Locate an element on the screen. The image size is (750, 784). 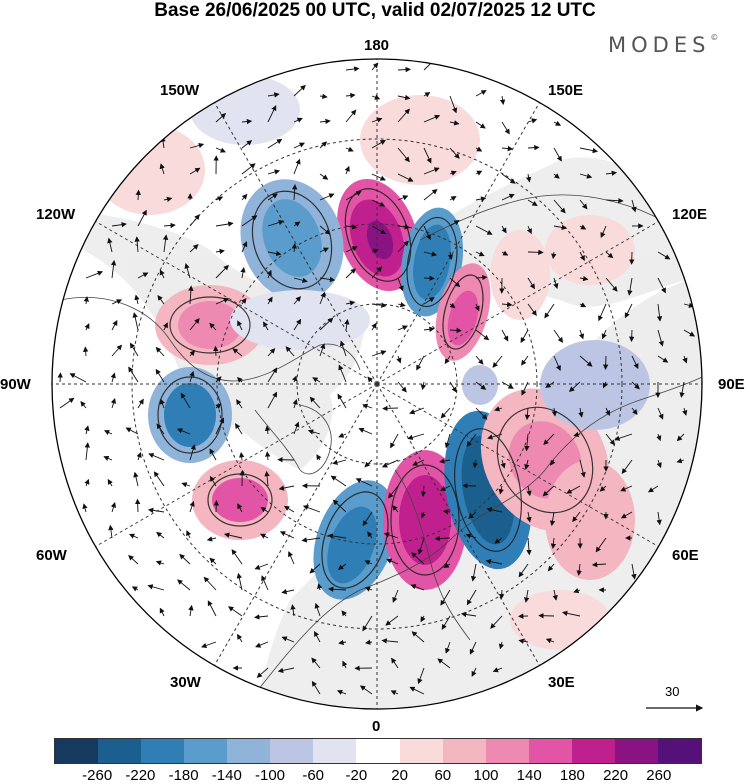
colorbar-tick-label: -220 is located at coordinates (140, 775).